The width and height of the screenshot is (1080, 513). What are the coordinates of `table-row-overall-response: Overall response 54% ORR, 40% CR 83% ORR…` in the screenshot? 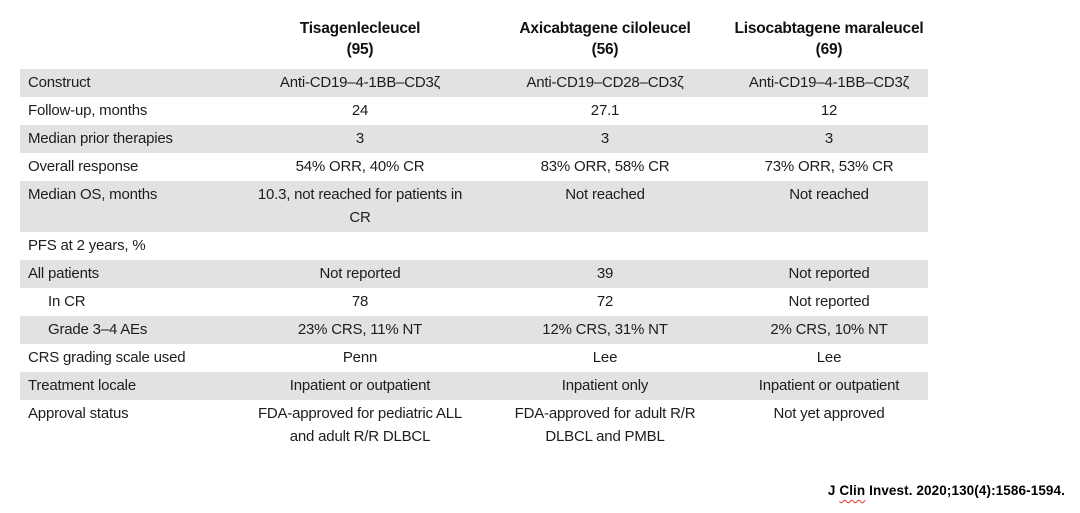 It's located at (474, 167).